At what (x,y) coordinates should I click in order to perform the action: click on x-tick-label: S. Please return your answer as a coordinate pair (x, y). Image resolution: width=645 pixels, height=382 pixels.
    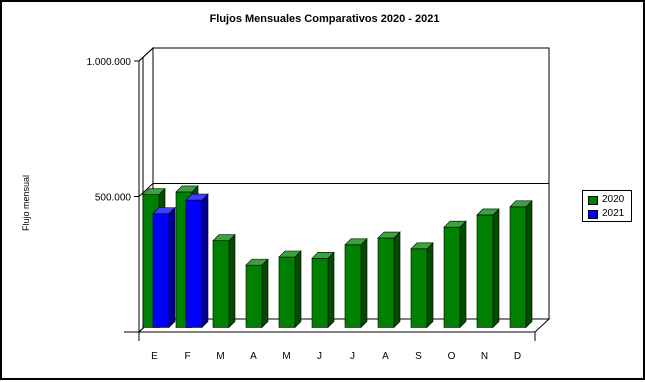
    Looking at the image, I should click on (418, 356).